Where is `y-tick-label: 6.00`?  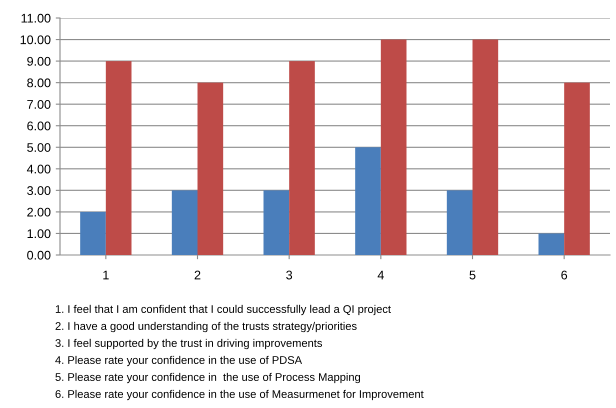
y-tick-label: 6.00 is located at coordinates (38, 126).